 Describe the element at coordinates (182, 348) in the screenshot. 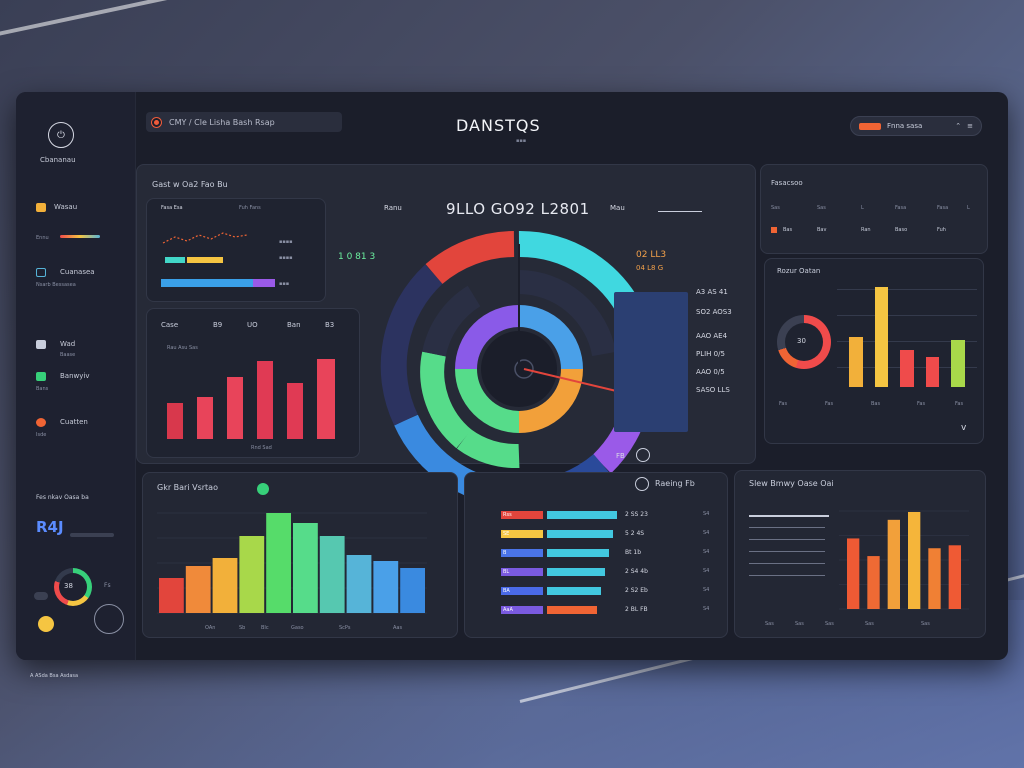

I see `chart-subtitle: Rau Asu Sas` at that location.